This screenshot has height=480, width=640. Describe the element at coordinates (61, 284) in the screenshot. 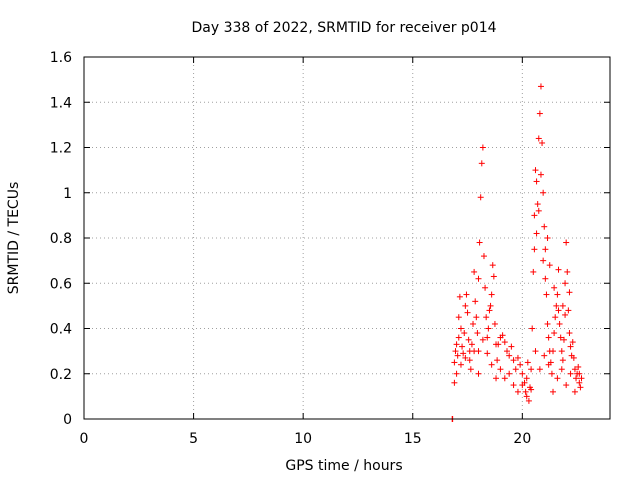

I see `y-tick-label: 0.6` at that location.